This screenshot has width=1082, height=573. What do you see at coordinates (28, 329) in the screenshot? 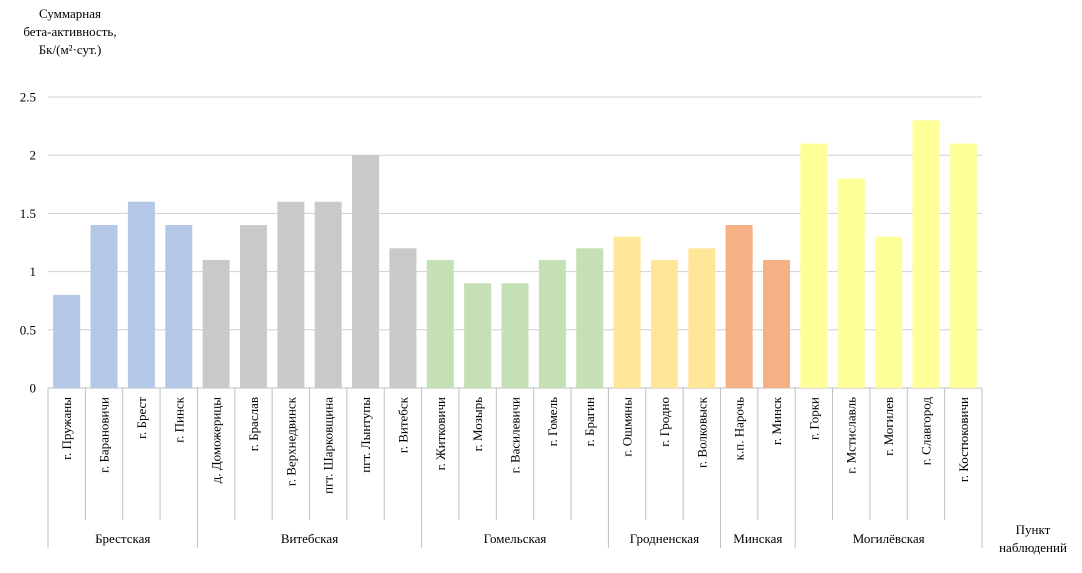
I see `y-tick-label: 0.5` at bounding box center [28, 329].